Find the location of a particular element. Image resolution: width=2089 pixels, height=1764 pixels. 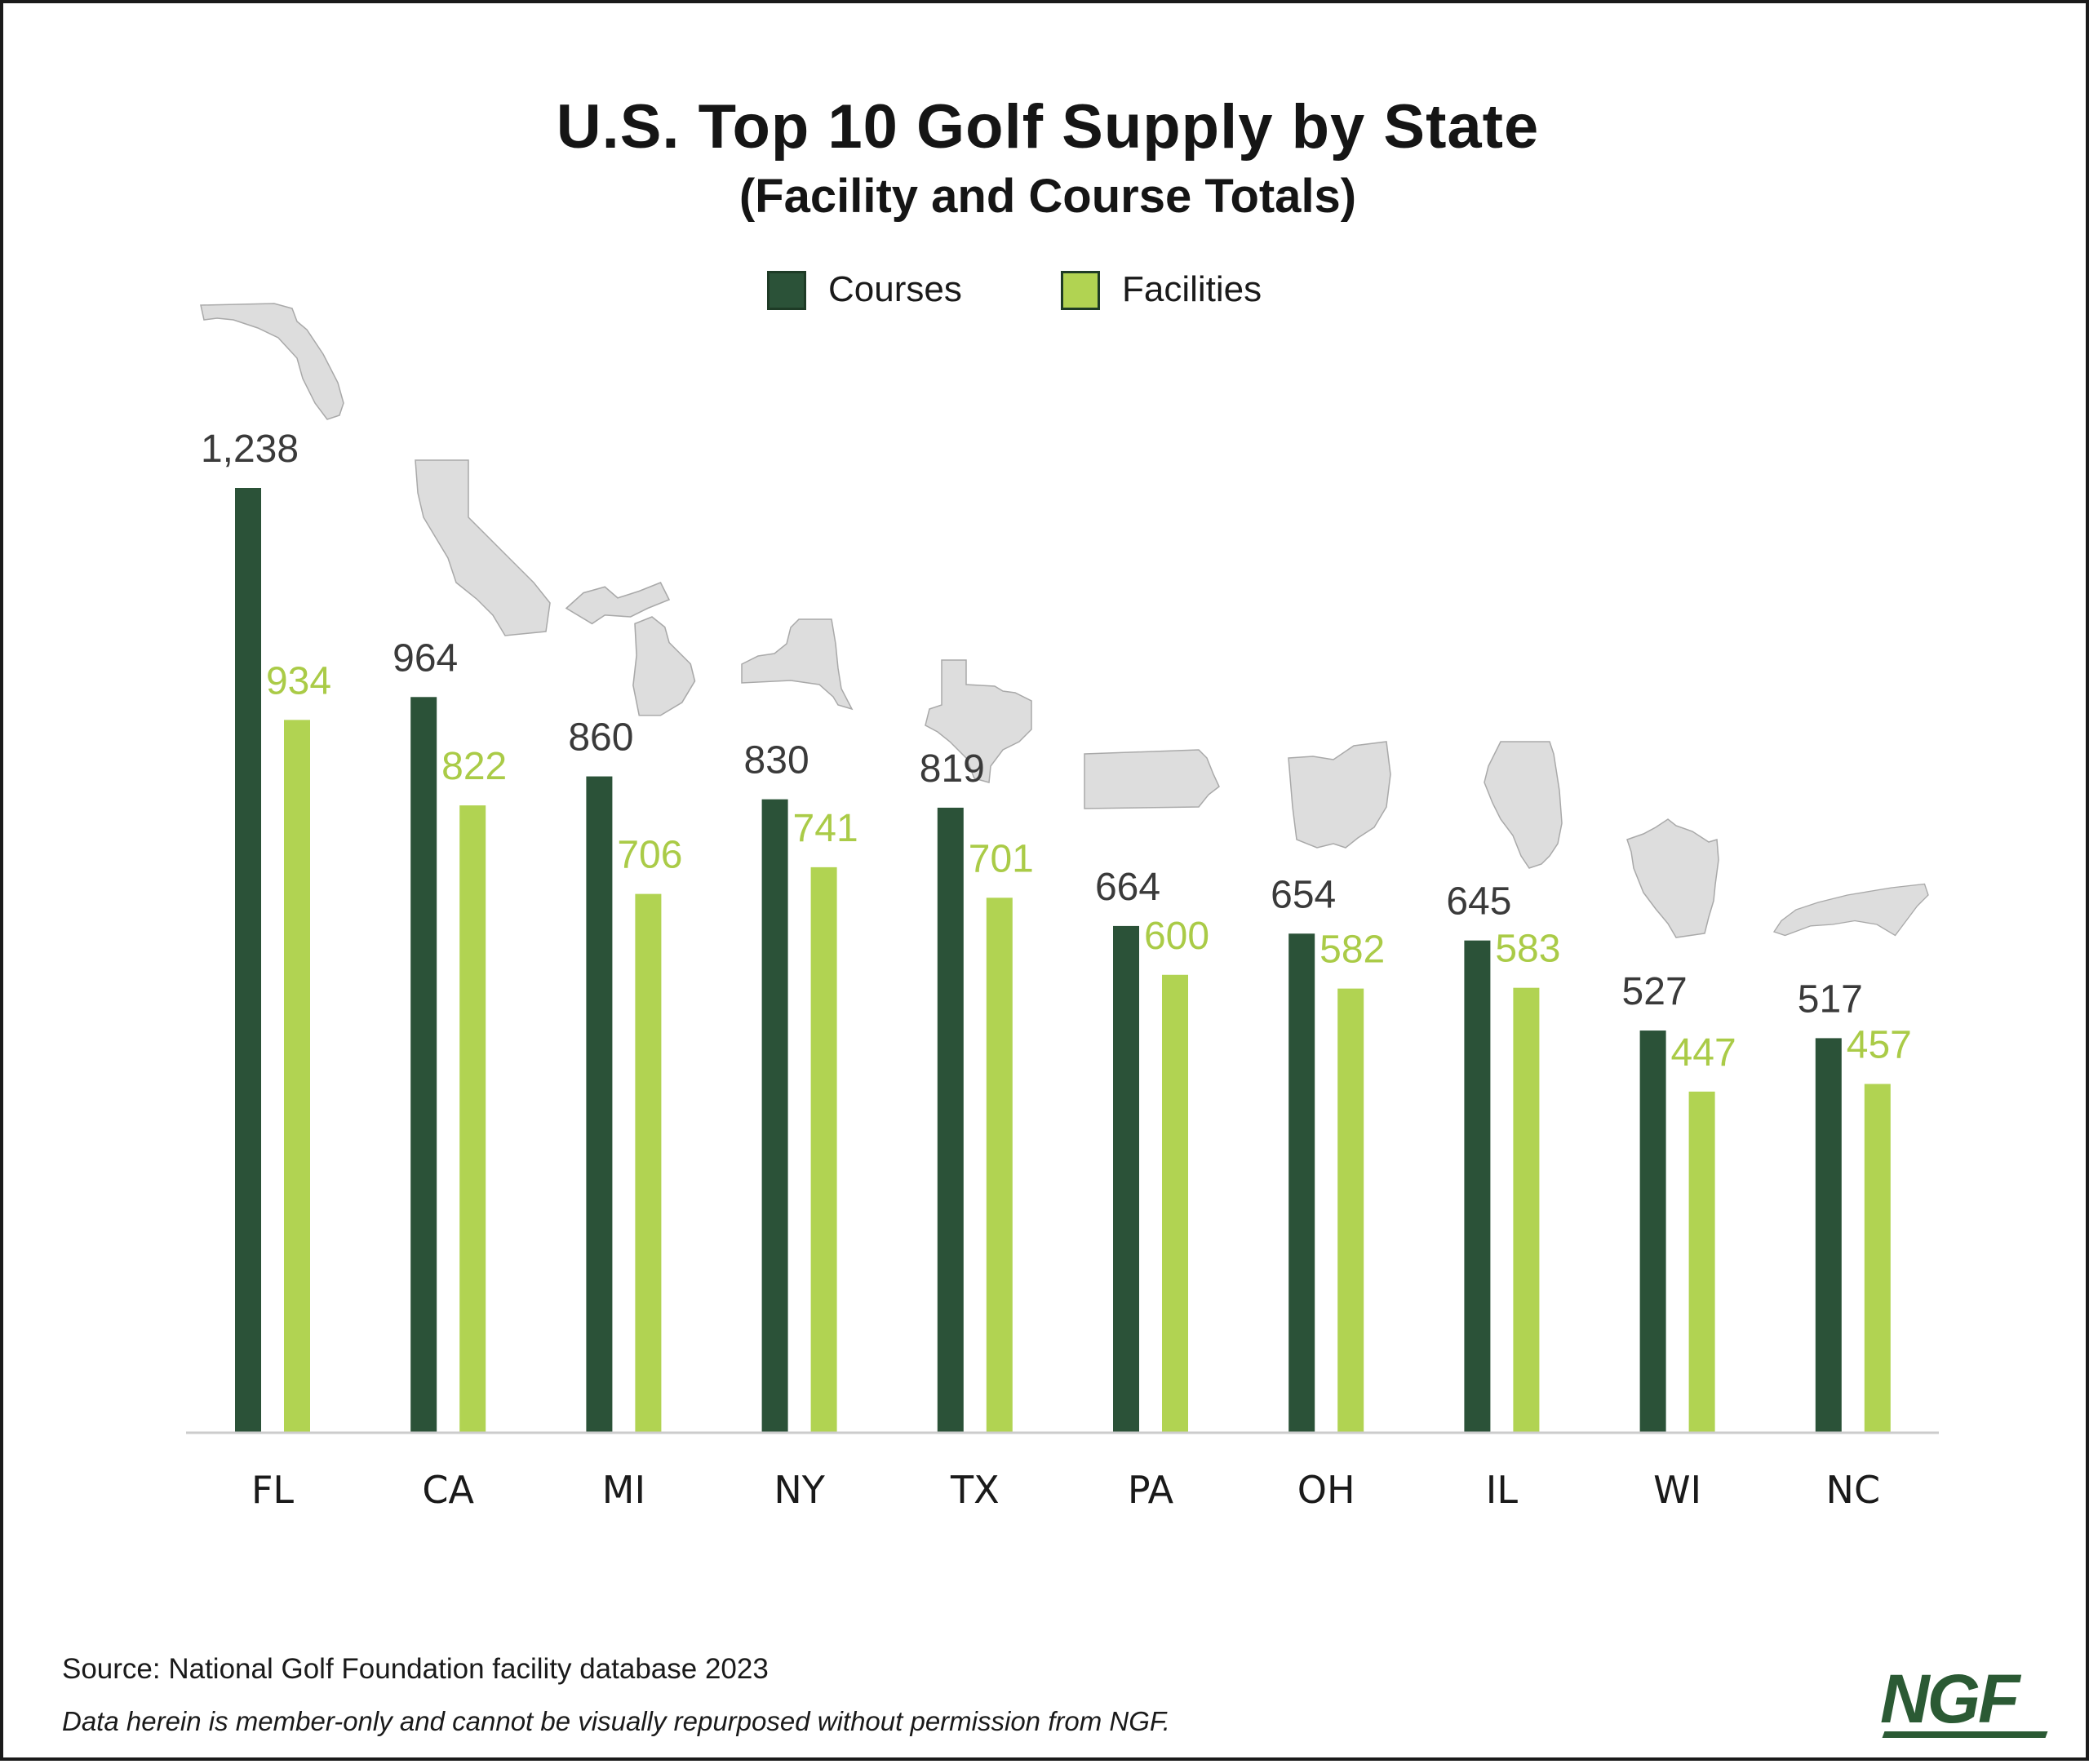

bar-courses-fl is located at coordinates (248, 960).